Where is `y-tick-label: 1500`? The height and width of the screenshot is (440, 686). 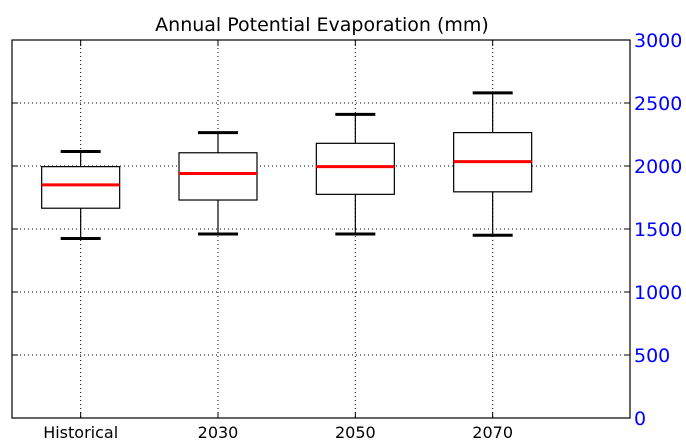
y-tick-label: 1500 is located at coordinates (658, 230).